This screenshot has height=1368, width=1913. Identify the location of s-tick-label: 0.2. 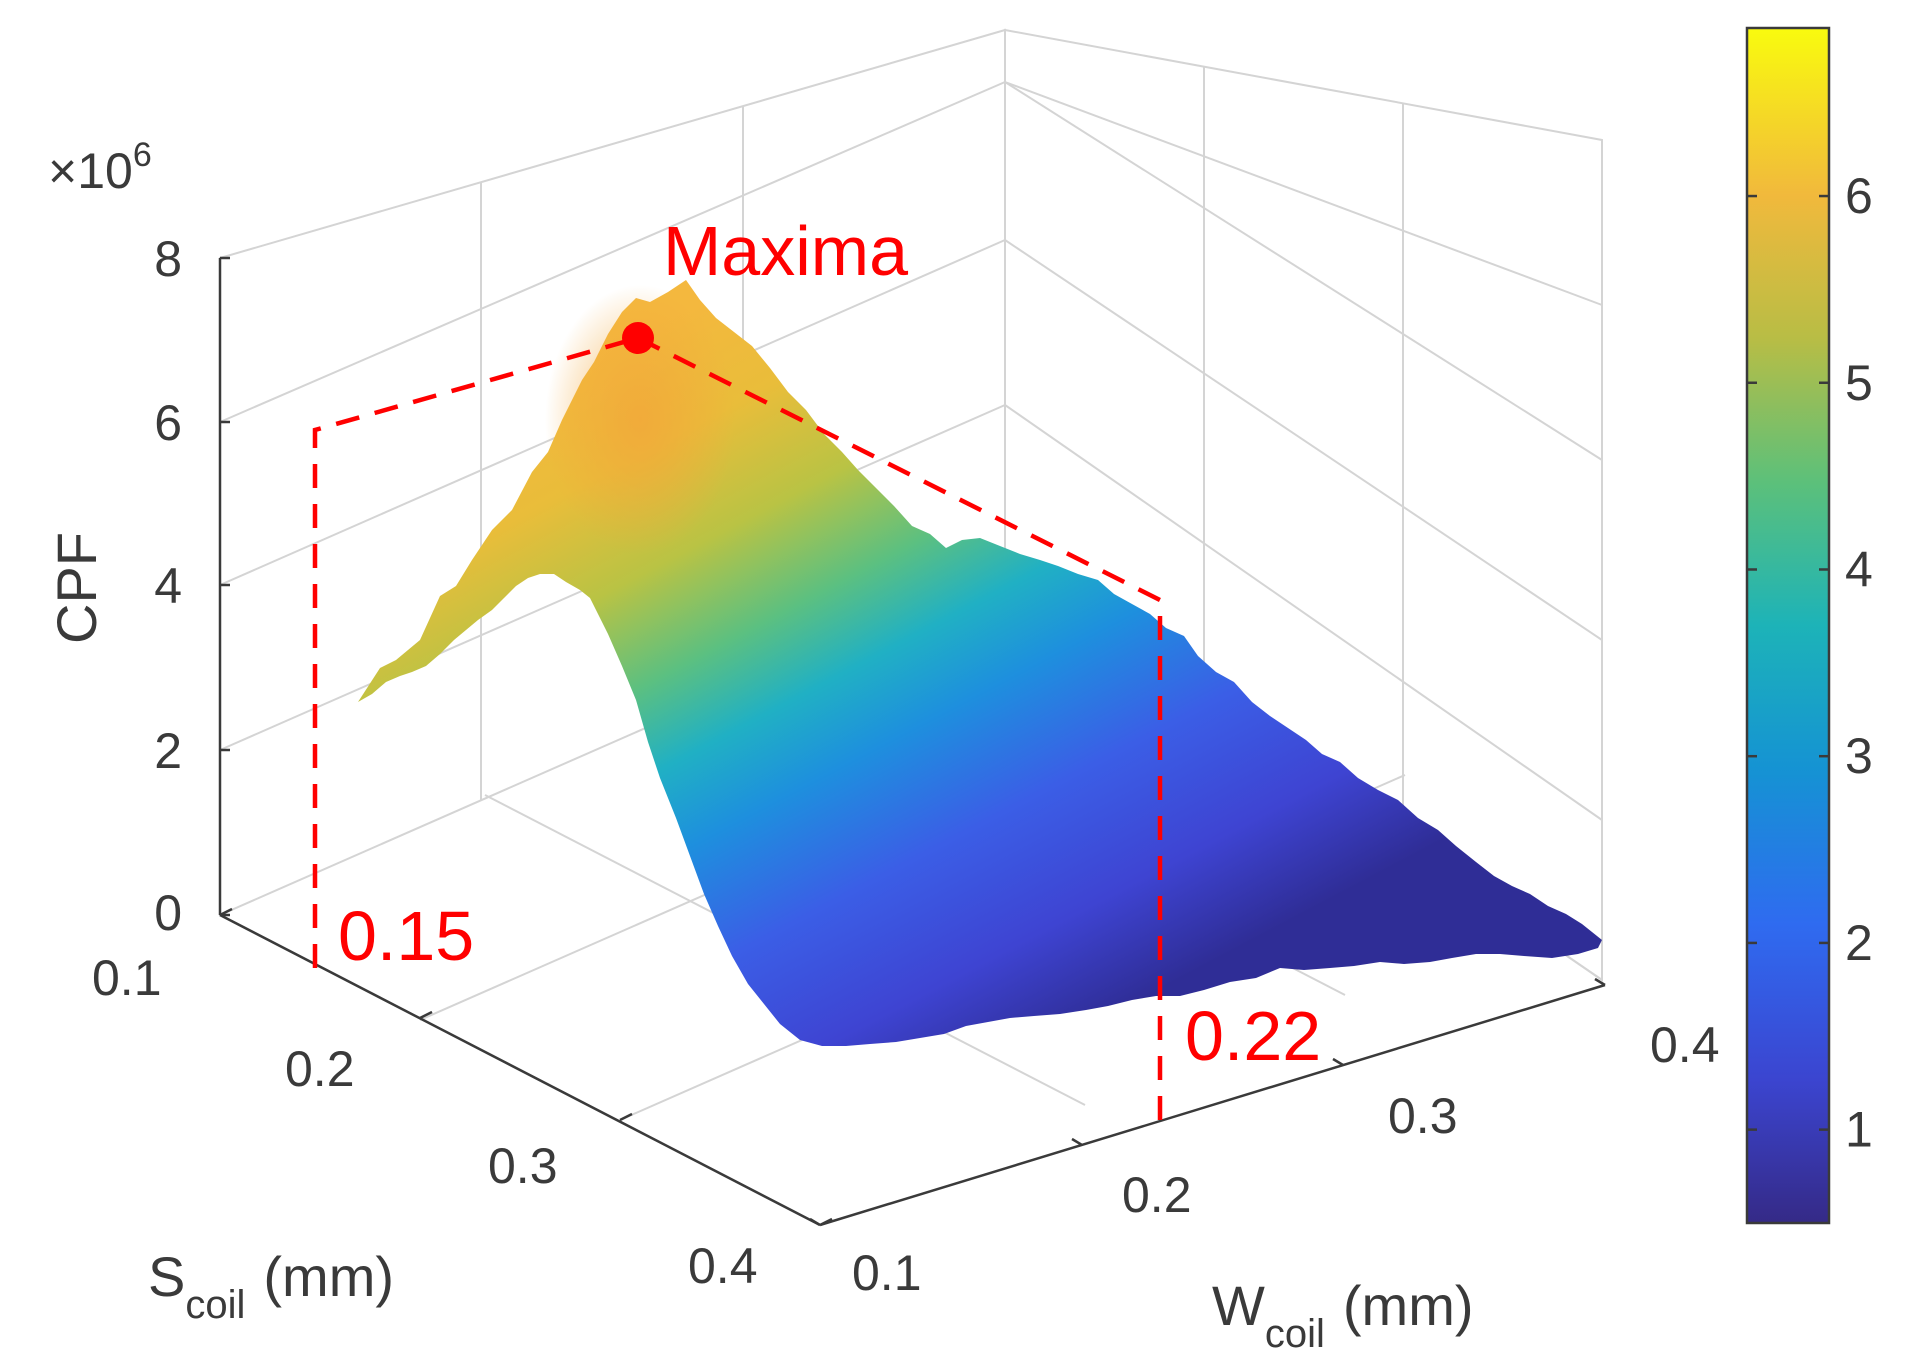
(320, 1069).